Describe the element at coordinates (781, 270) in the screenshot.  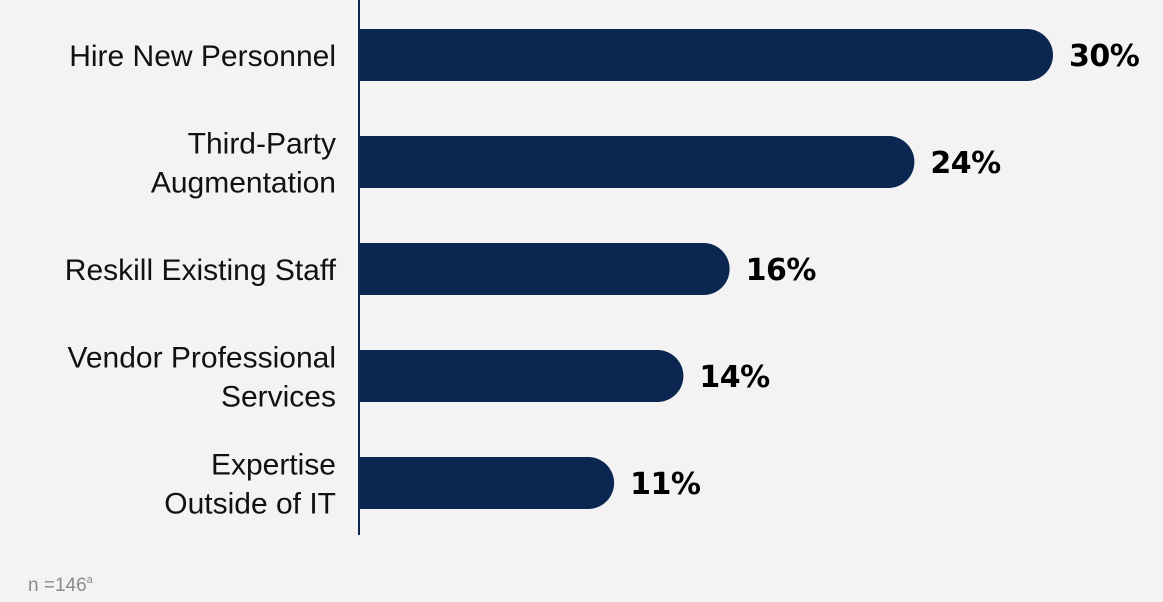
I see `value-label-2: 16%` at that location.